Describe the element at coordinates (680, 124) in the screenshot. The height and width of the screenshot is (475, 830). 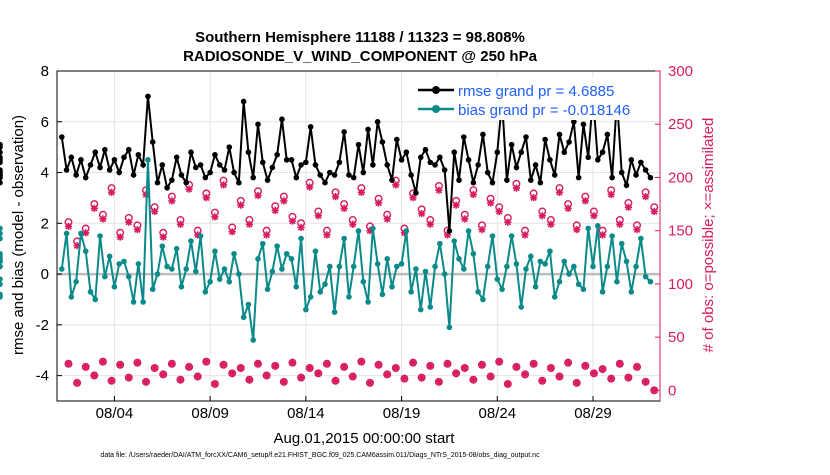
I see `right-tick-label: 250` at that location.